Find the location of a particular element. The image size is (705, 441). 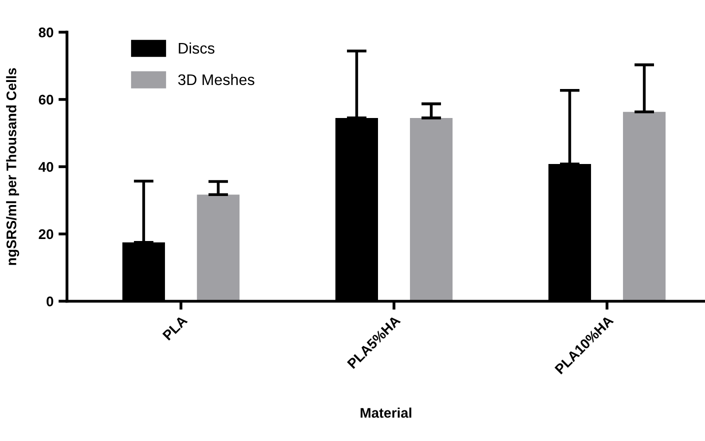

y-tick-label: 80 is located at coordinates (46, 33).